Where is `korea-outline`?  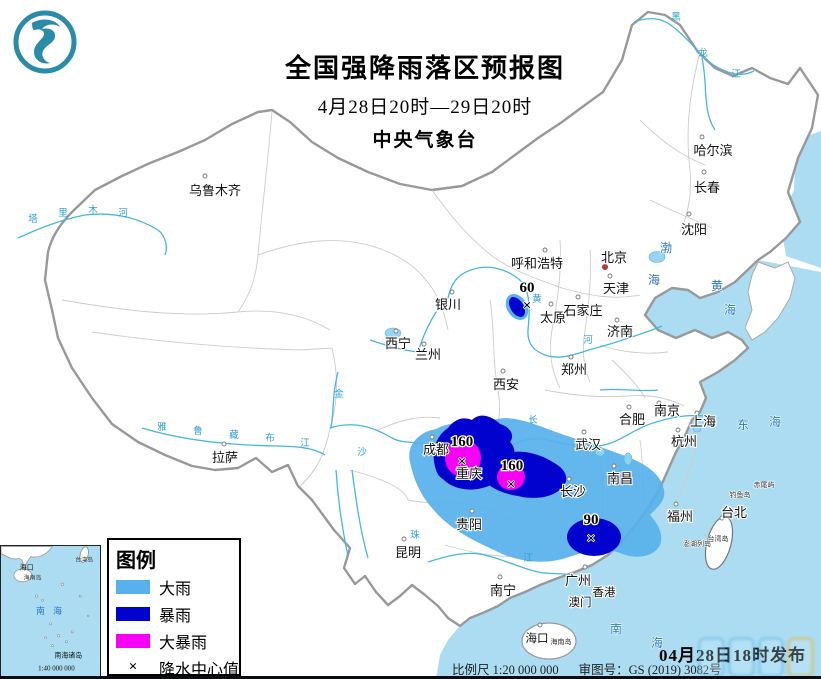 korea-outline is located at coordinates (770, 301).